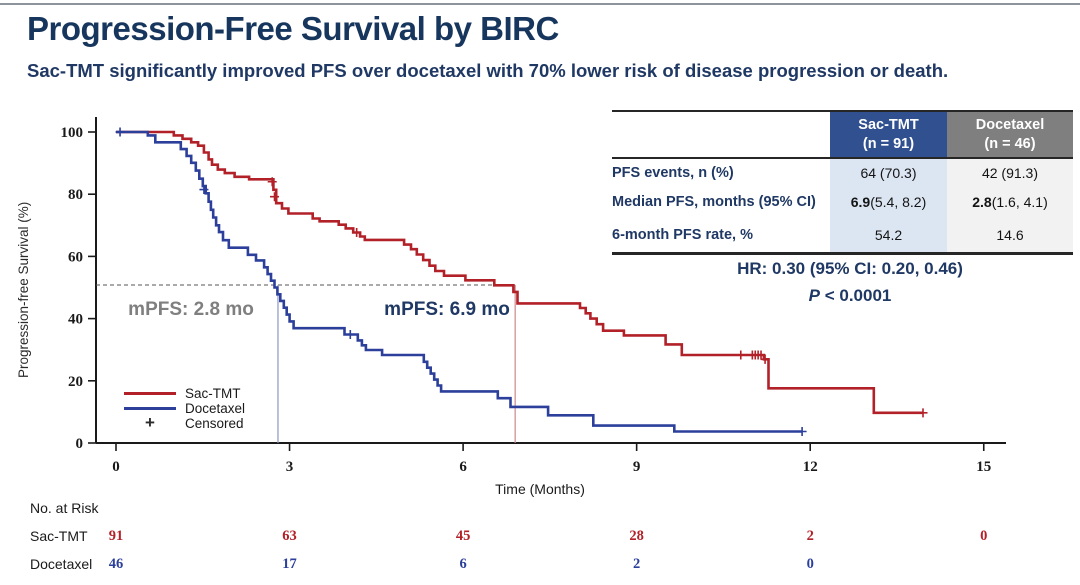 Image resolution: width=1080 pixels, height=585 pixels. I want to click on value-rest: 14.6, so click(1010, 235).